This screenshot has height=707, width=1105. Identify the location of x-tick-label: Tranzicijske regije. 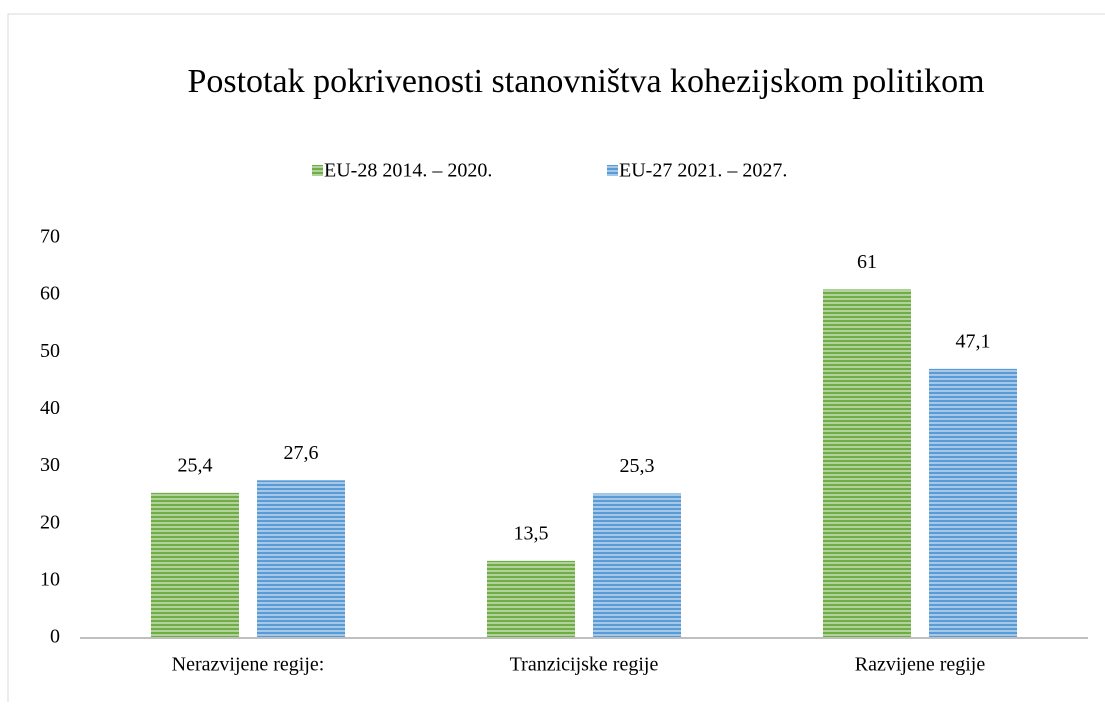
(584, 665).